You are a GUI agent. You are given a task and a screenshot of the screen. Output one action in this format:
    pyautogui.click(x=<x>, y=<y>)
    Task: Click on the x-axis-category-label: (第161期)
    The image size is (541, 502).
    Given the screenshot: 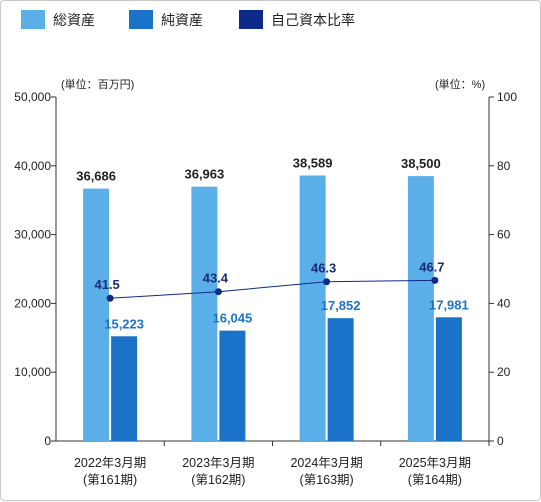 What is the action you would take?
    pyautogui.click(x=110, y=480)
    